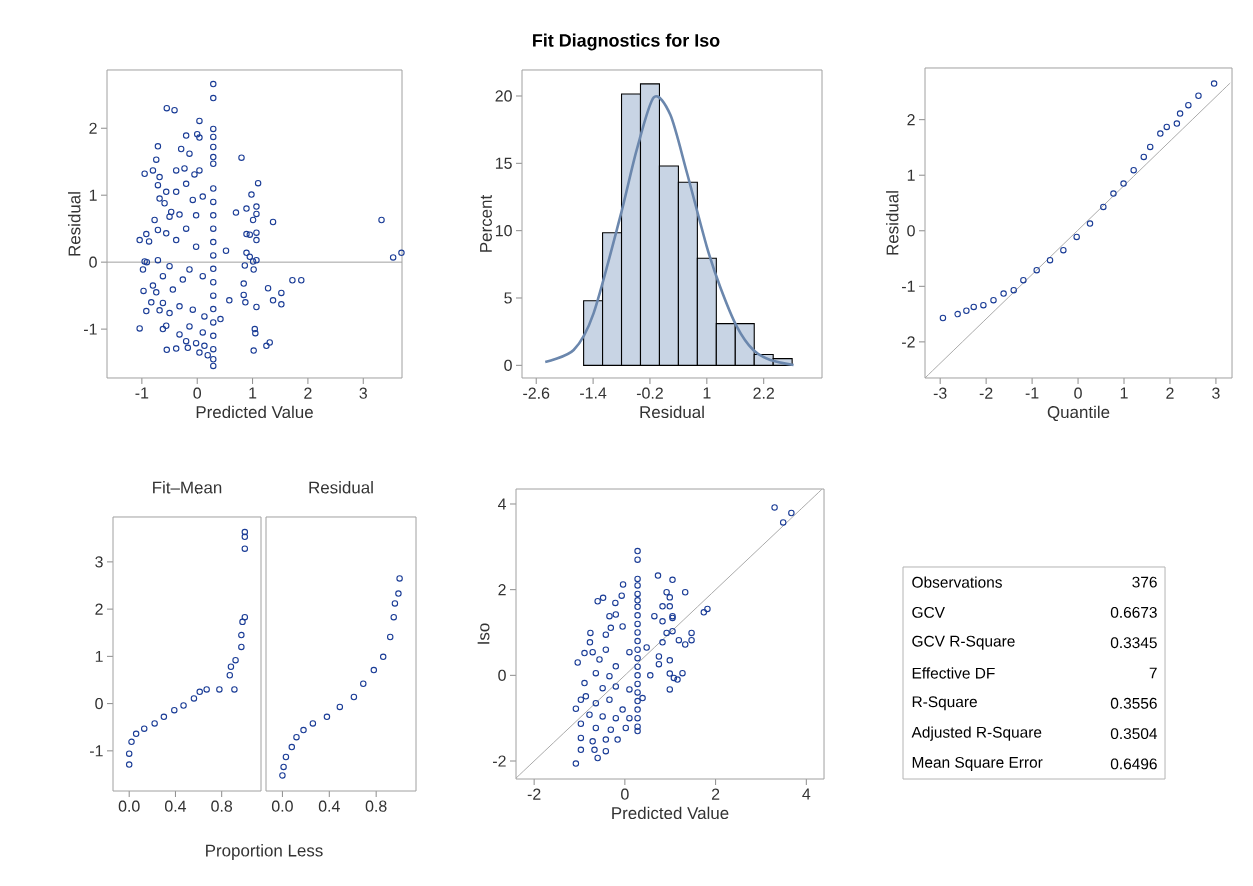  Describe the element at coordinates (264, 852) in the screenshot. I see `x-axis-title: Proportion Less` at that location.